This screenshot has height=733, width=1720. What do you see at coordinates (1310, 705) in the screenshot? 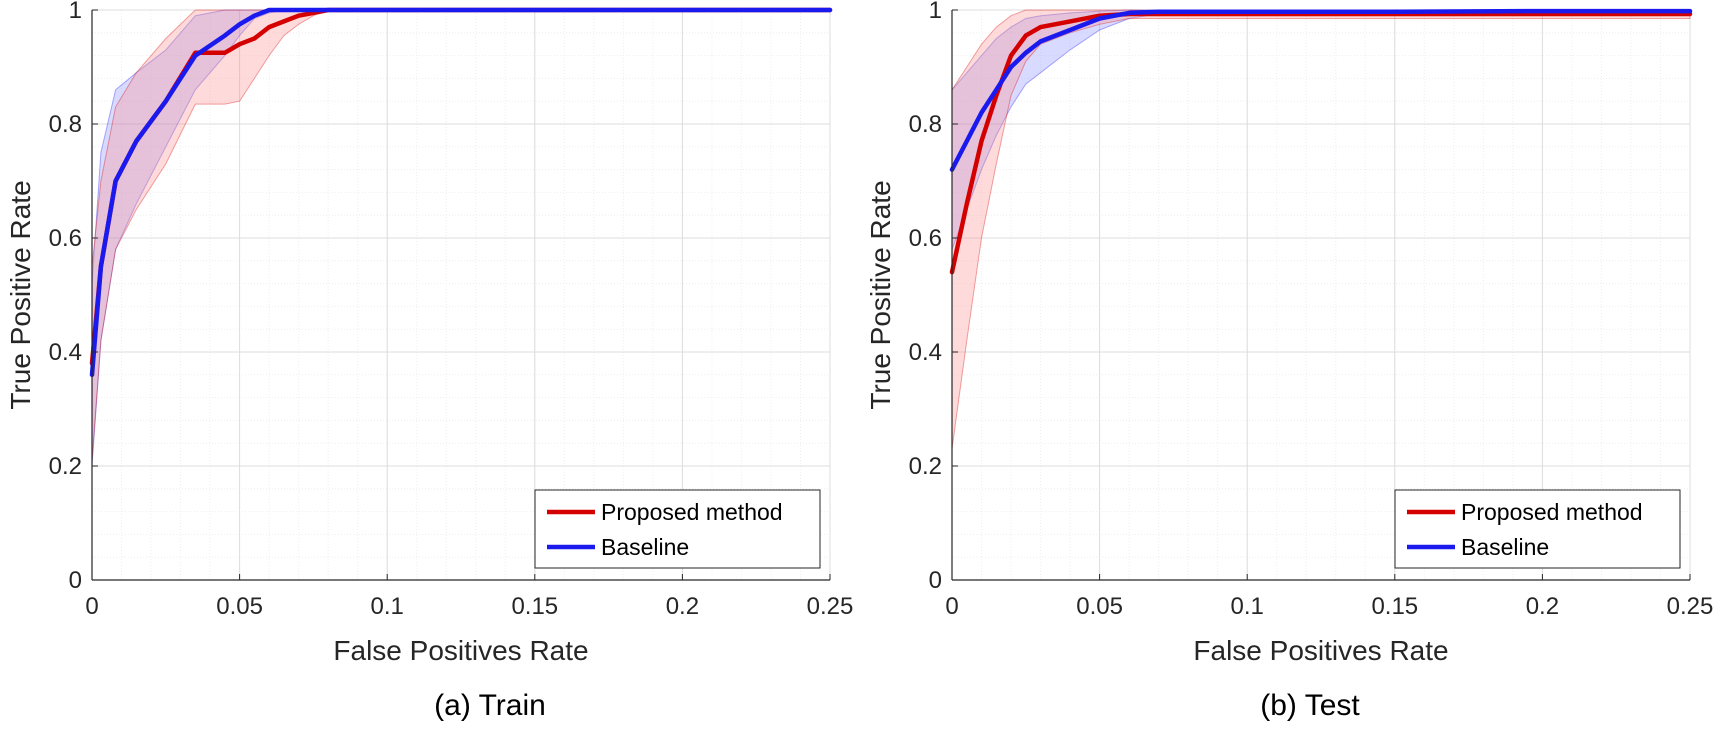
I see `panel-caption: (b) Test` at bounding box center [1310, 705].